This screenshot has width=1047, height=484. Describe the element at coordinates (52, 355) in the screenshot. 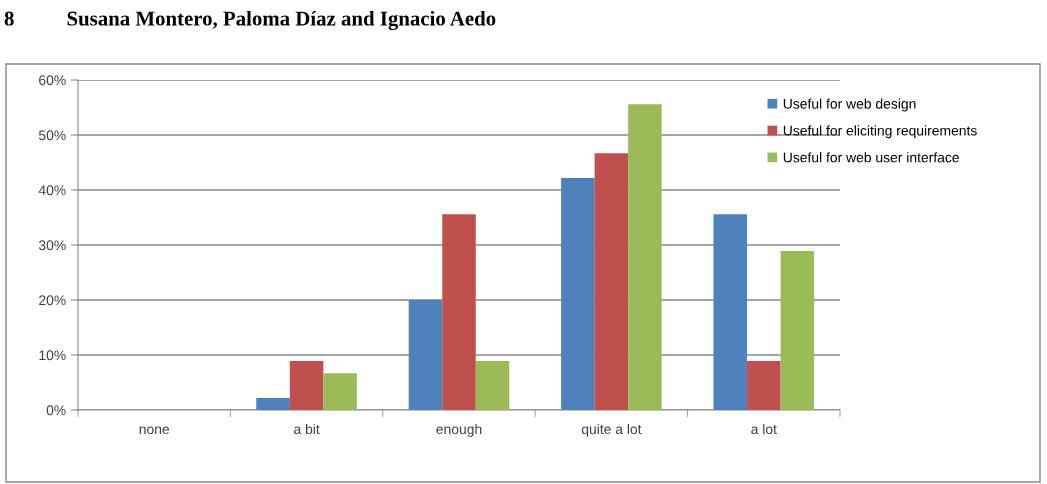

I see `y-tick-label: 10%` at that location.